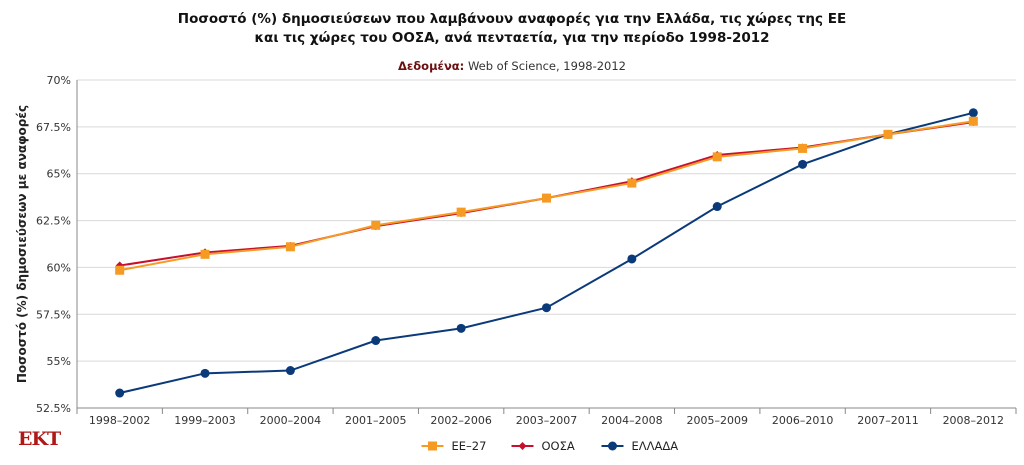 This screenshot has height=465, width=1024. What do you see at coordinates (558, 446) in the screenshot?
I see `legend-label: ΟΟΣΑ` at bounding box center [558, 446].